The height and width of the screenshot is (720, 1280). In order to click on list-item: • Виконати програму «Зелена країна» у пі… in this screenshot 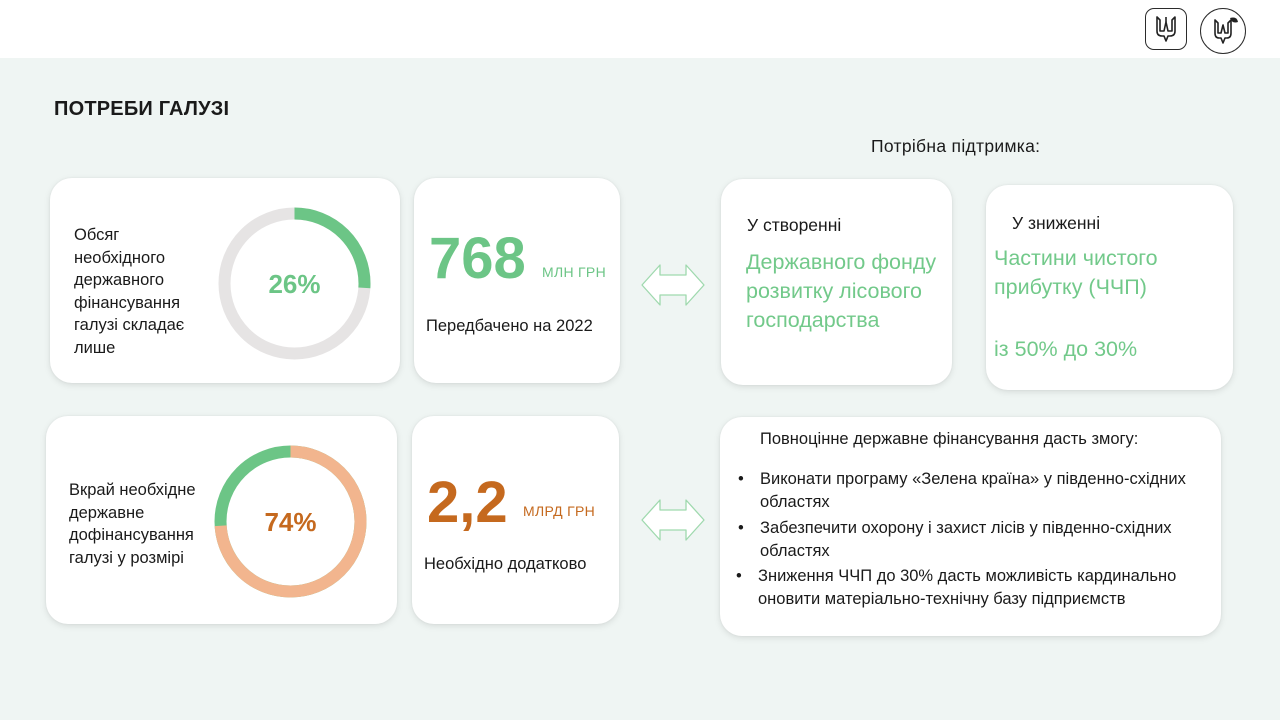, I will do `click(976, 490)`.